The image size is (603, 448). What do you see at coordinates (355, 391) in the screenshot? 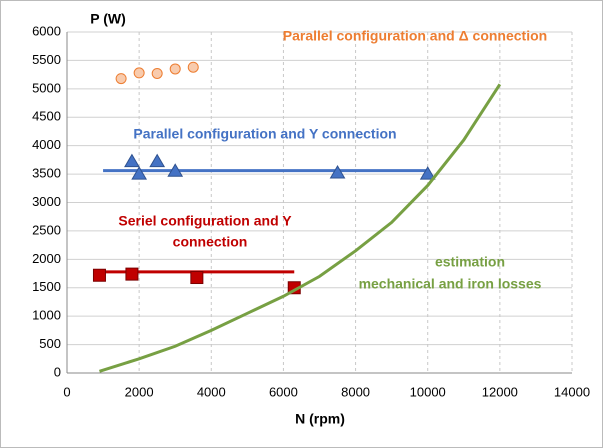
I see `x-tick-label: 8000` at bounding box center [355, 391].